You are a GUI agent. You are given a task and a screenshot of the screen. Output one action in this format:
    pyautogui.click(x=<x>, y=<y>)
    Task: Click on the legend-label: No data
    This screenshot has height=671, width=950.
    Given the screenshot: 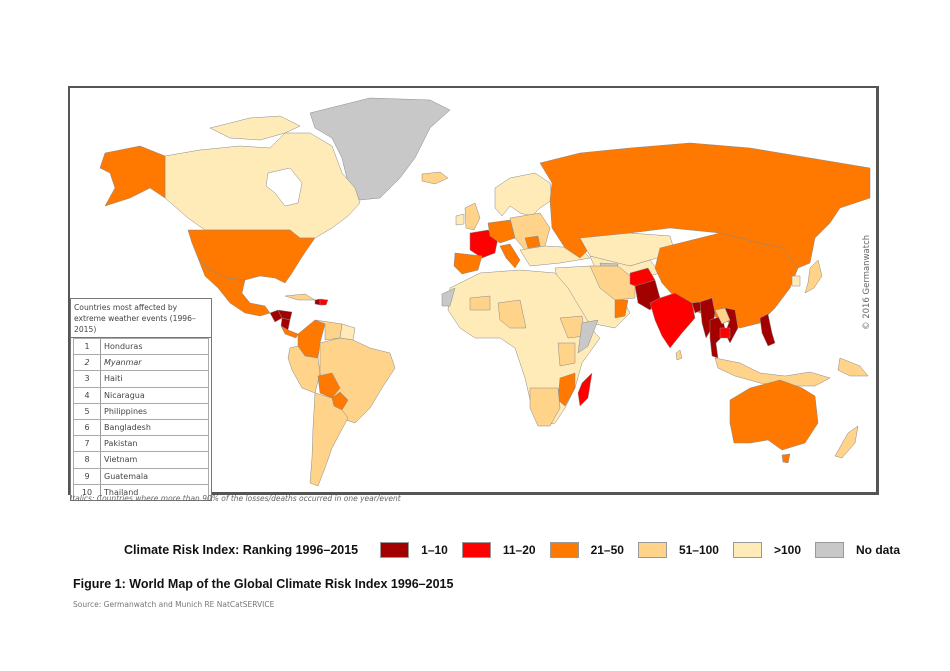 What is the action you would take?
    pyautogui.click(x=878, y=550)
    